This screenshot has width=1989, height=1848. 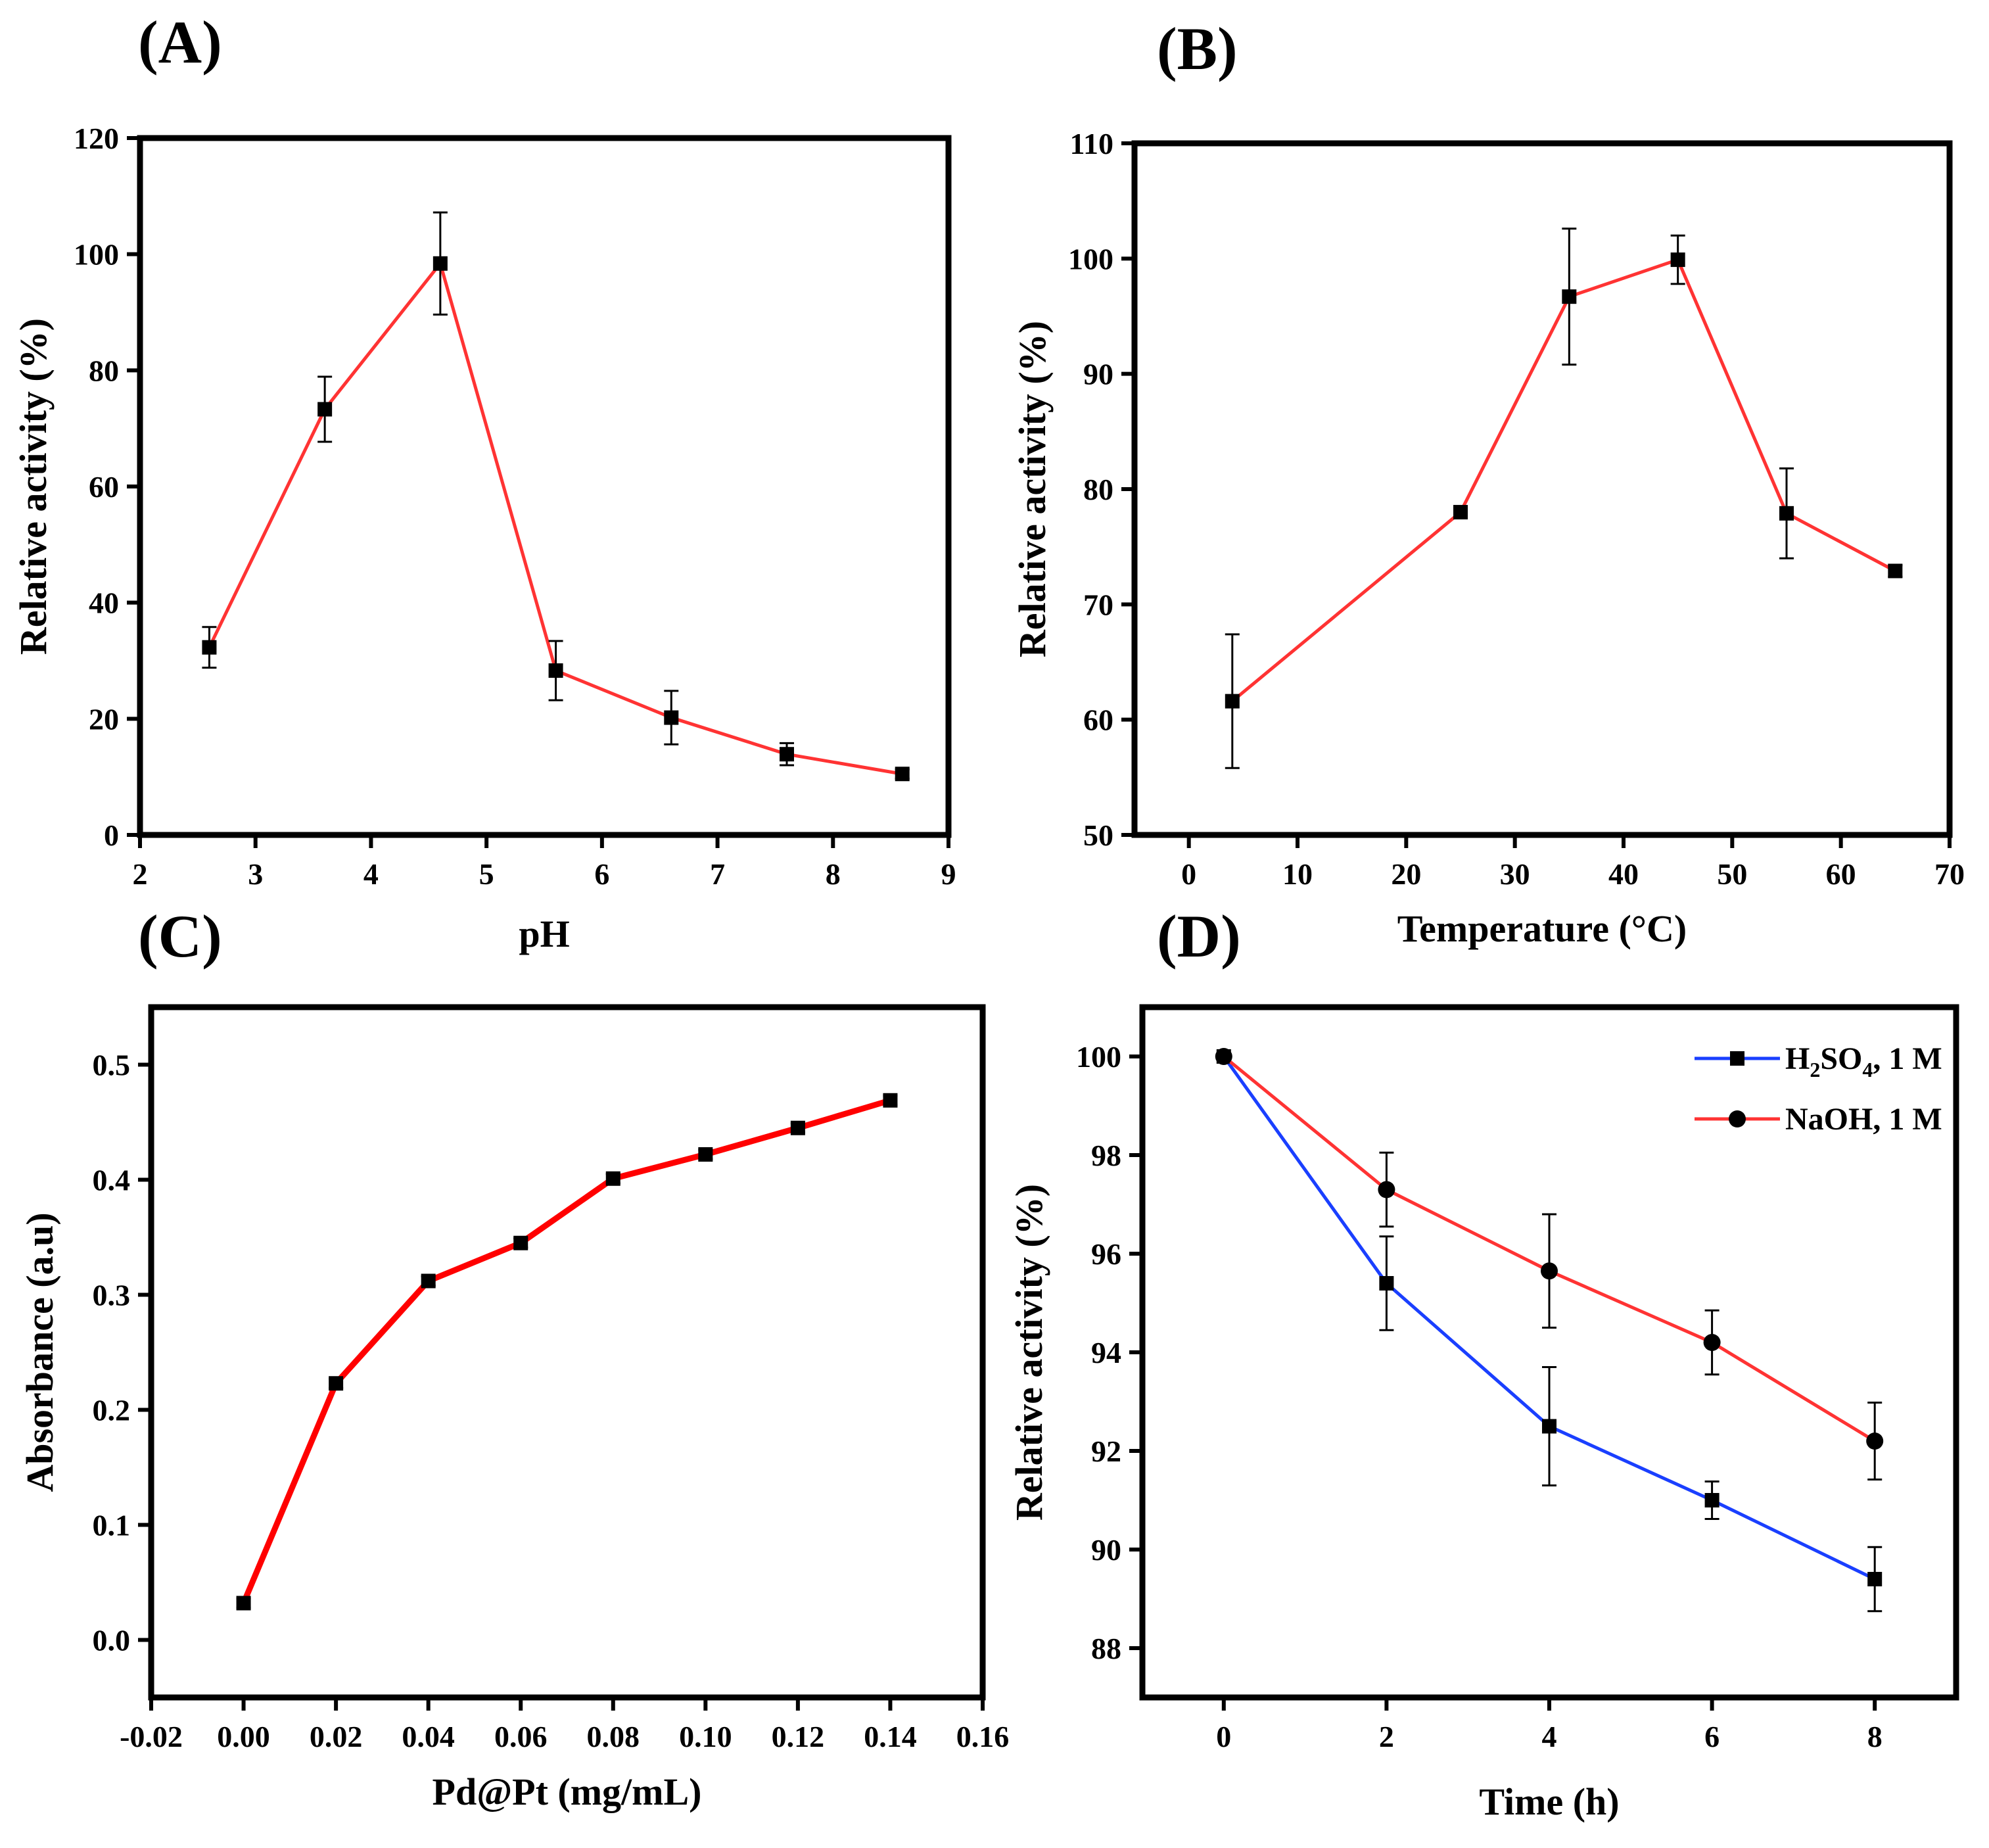 I want to click on x-tick-label: 0.10, so click(x=706, y=1736).